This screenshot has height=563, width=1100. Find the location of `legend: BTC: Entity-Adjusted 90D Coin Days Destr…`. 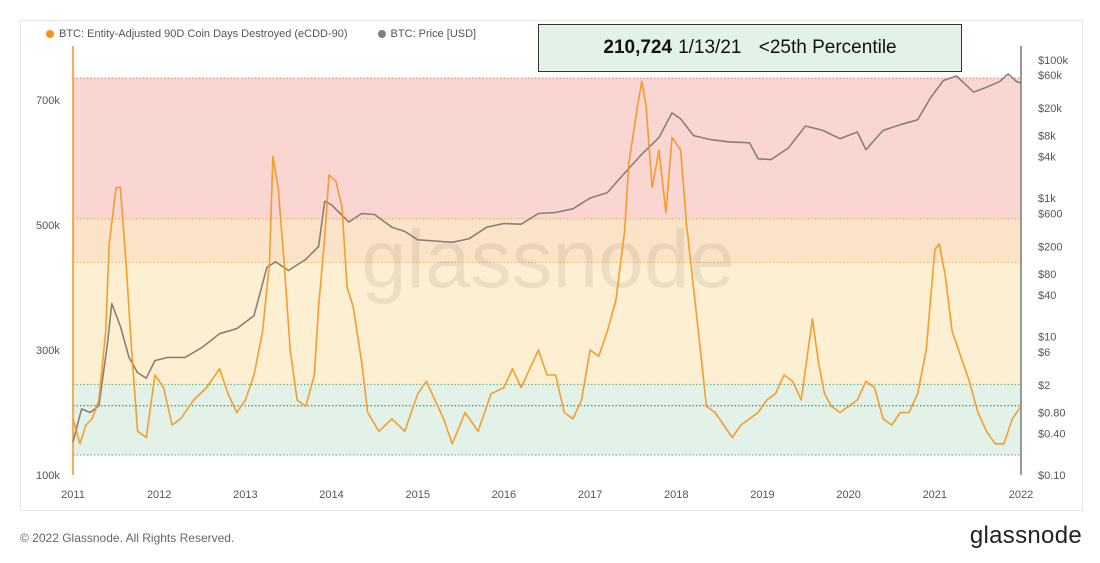

legend: BTC: Entity-Adjusted 90D Coin Days Destr… is located at coordinates (261, 34).